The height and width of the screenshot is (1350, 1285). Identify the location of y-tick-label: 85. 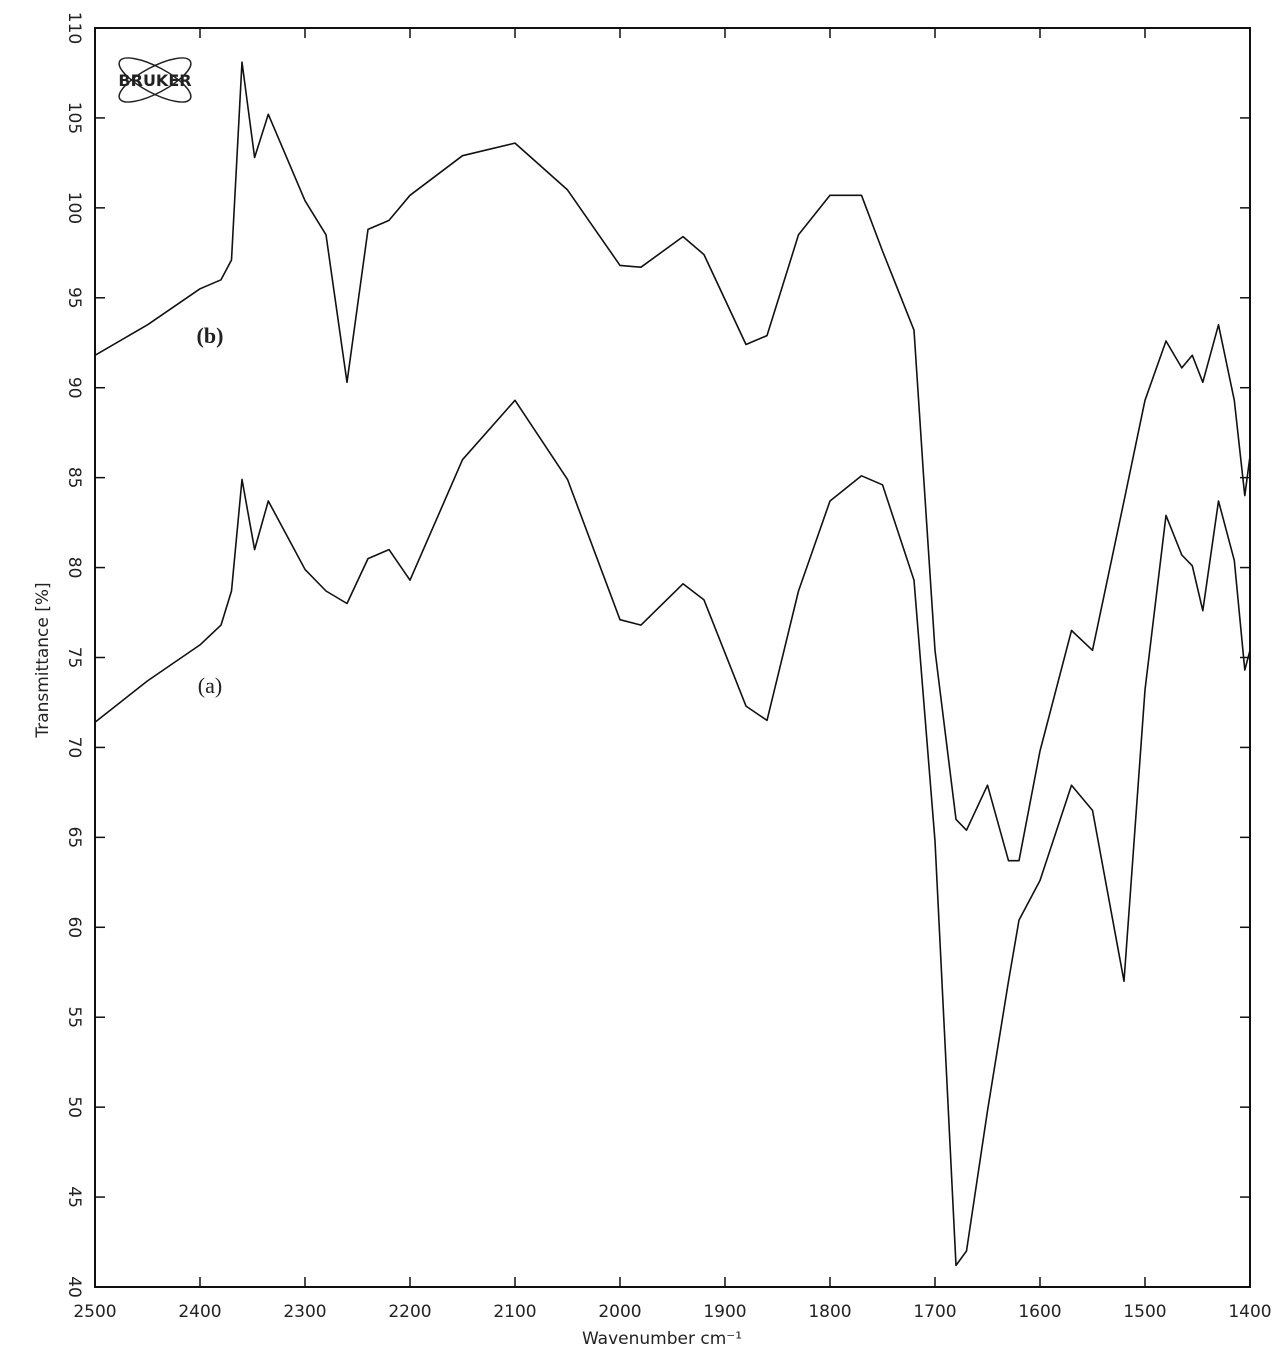
(74, 478).